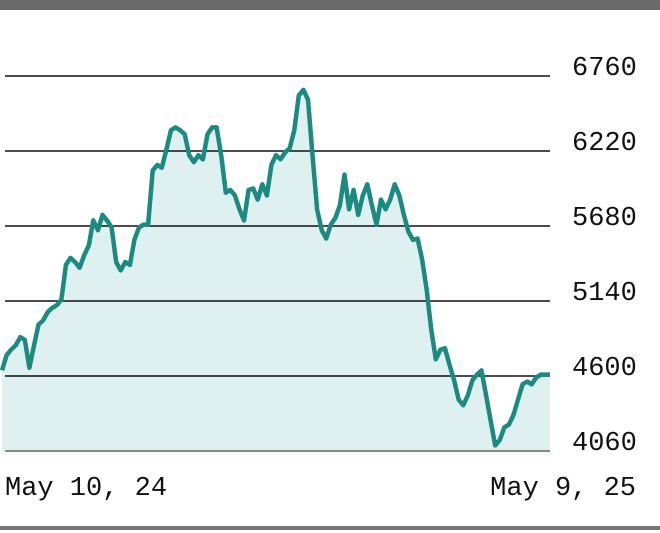 The width and height of the screenshot is (660, 533). What do you see at coordinates (604, 144) in the screenshot?
I see `y-tick-label: 6220` at bounding box center [604, 144].